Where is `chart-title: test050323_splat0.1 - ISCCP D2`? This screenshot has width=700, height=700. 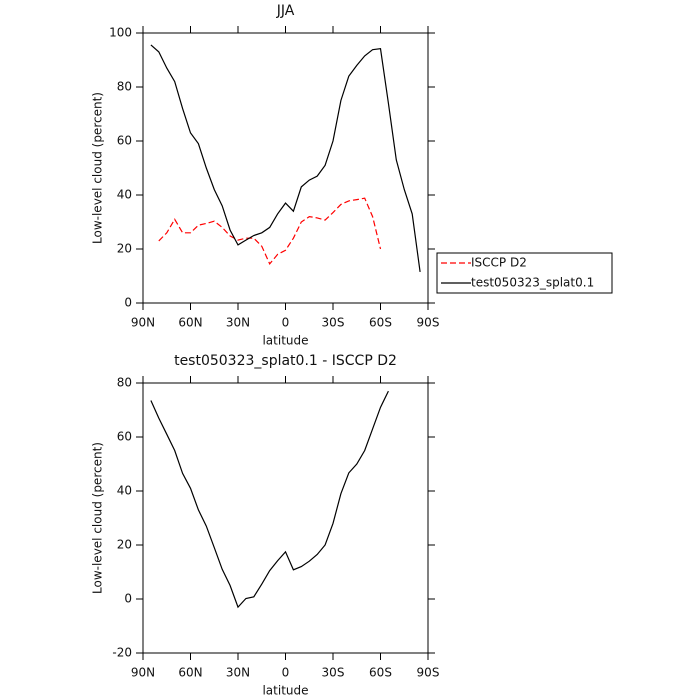
chart-title: test050323_splat0.1 - ISCCP D2 is located at coordinates (285, 361).